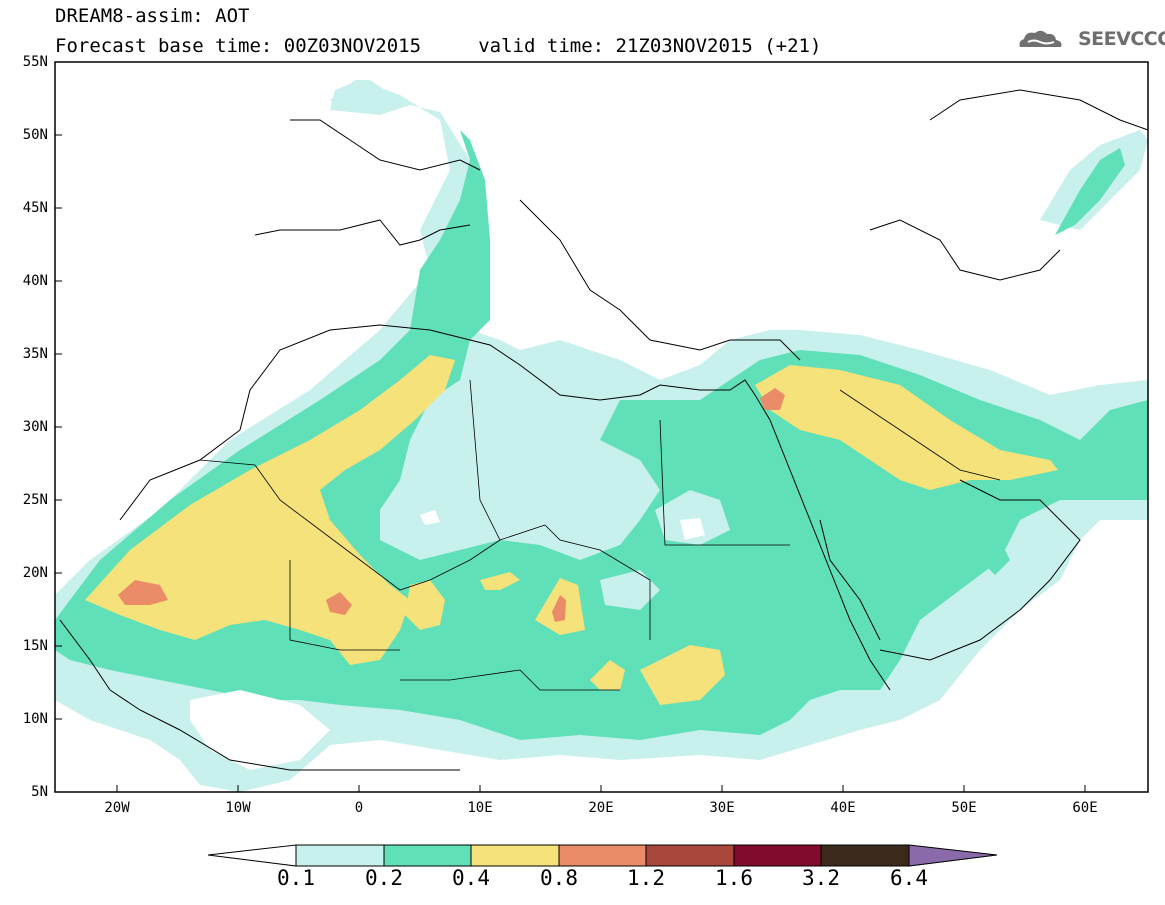 This screenshot has width=1165, height=905. I want to click on colorbar, so click(602, 855).